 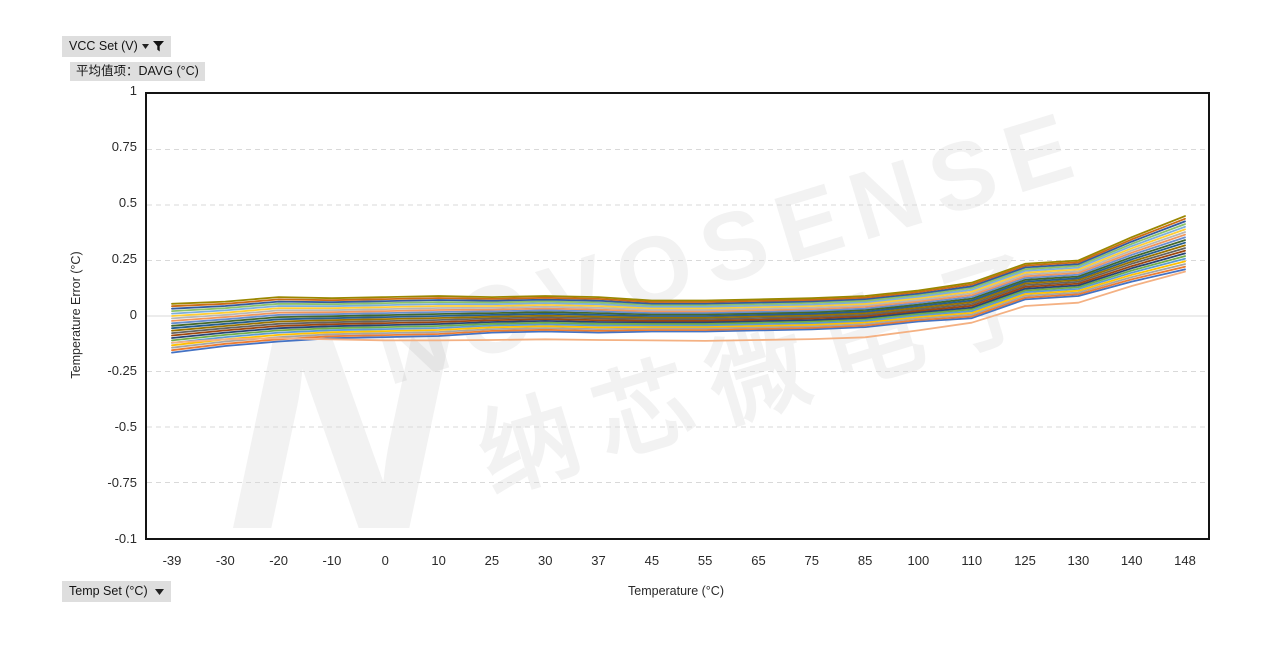 I want to click on y-tick-label: 0.25, so click(x=124, y=258).